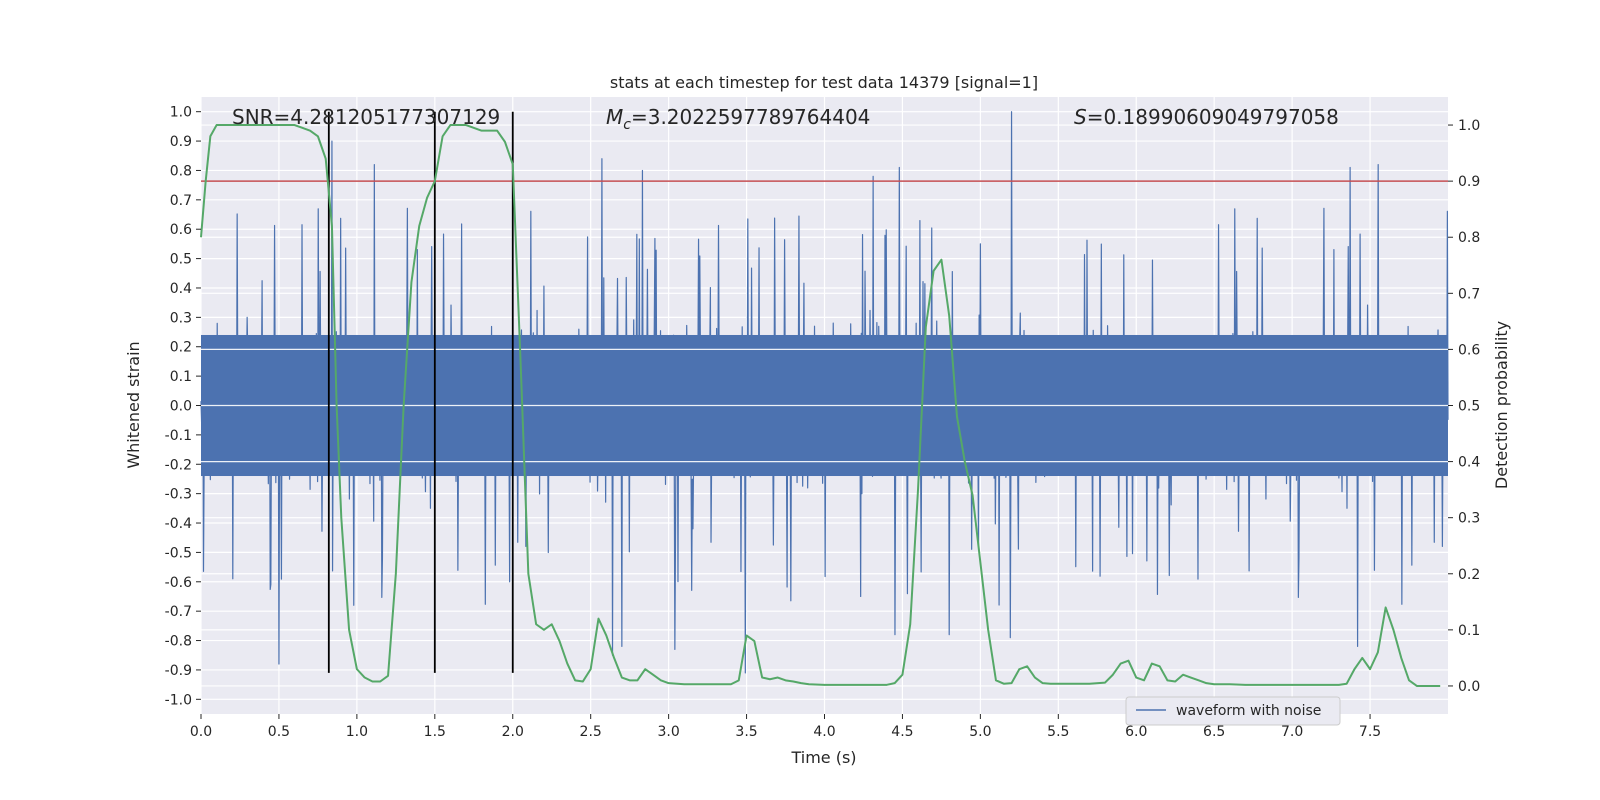  What do you see at coordinates (181, 171) in the screenshot?
I see `y-left-tick-label-2: 0.8` at bounding box center [181, 171].